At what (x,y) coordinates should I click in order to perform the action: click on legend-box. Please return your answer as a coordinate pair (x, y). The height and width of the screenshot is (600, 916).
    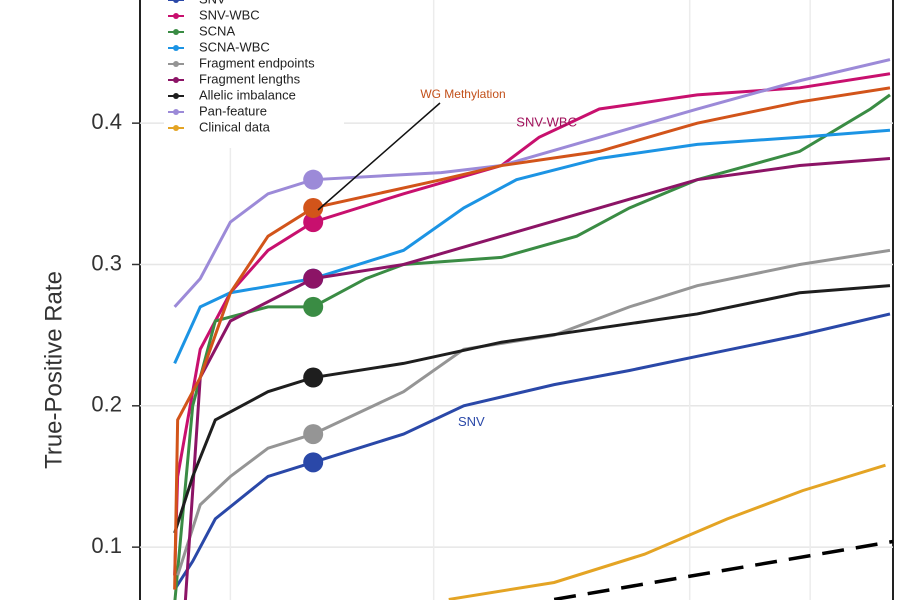
    Looking at the image, I should click on (254, 74).